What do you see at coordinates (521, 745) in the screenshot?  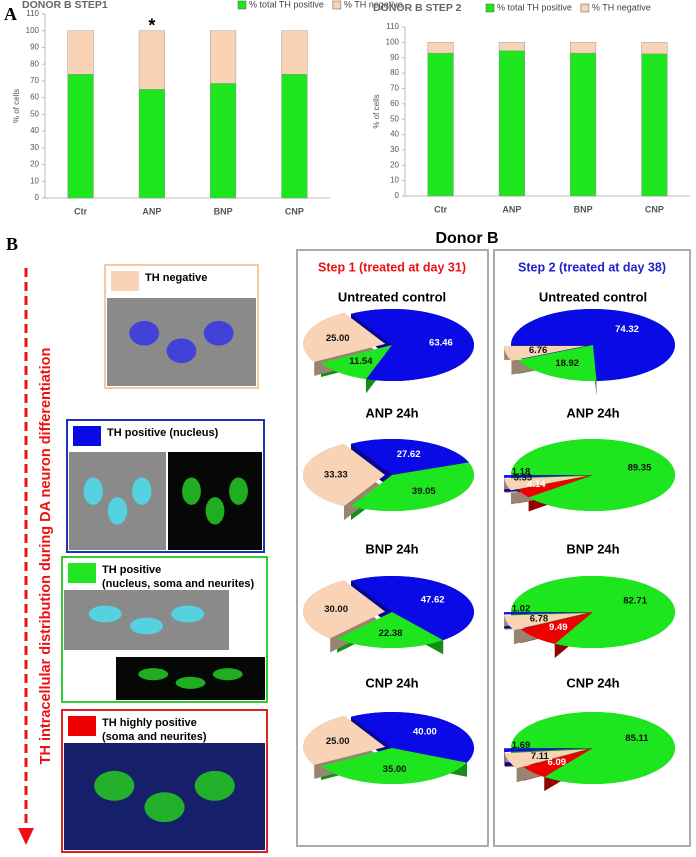 I see `data-label: 1.69` at bounding box center [521, 745].